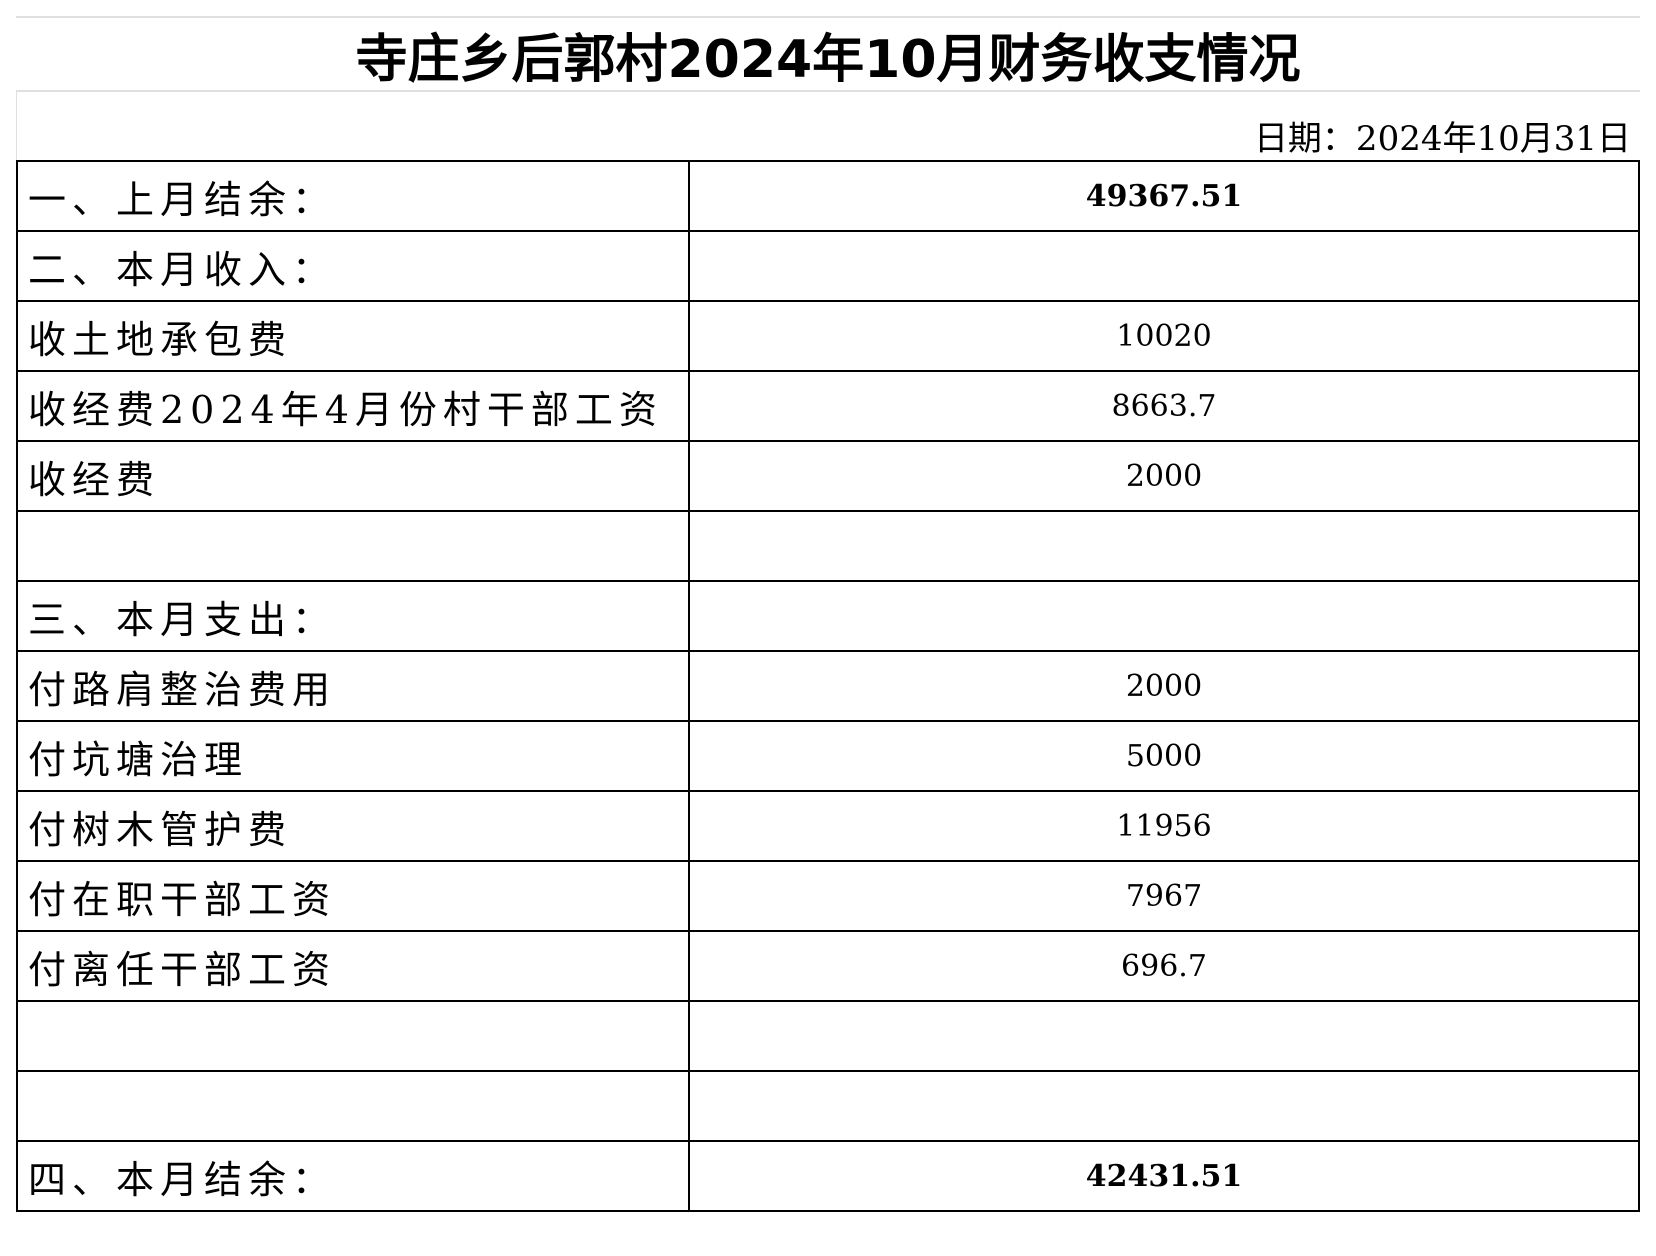 The width and height of the screenshot is (1656, 1256). Describe the element at coordinates (353, 966) in the screenshot. I see `row-label: 付离任干部工资` at that location.